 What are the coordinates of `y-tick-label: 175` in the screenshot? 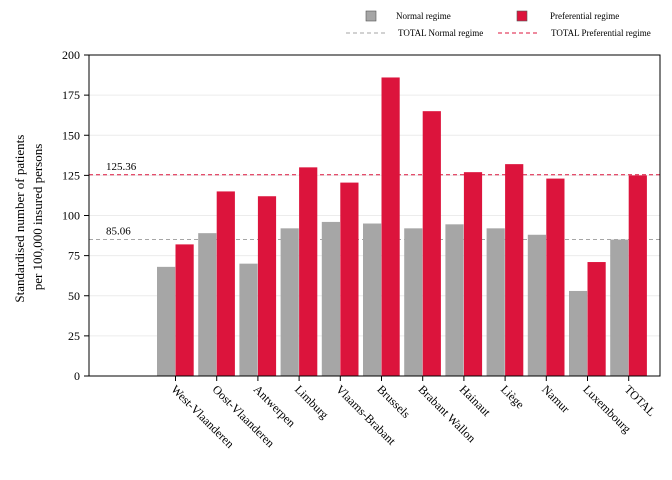 It's located at (71, 95).